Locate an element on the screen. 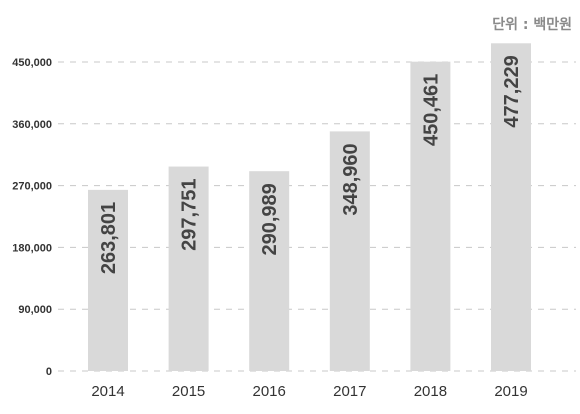  x-tick-label: 2016 is located at coordinates (269, 391).